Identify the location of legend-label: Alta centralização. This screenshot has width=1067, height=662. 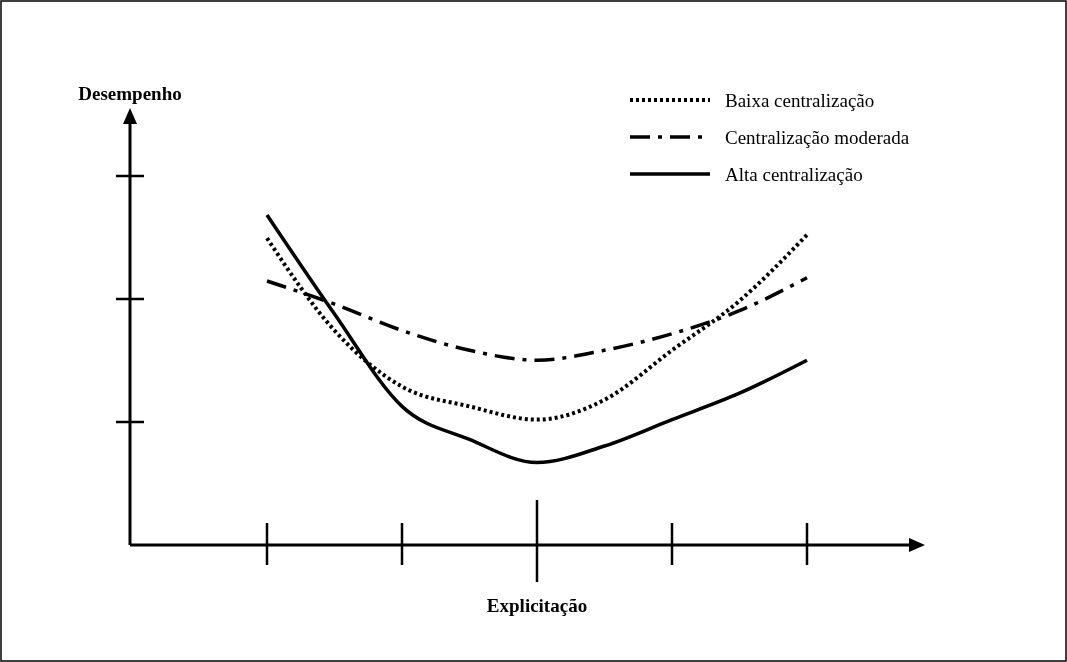
(794, 174).